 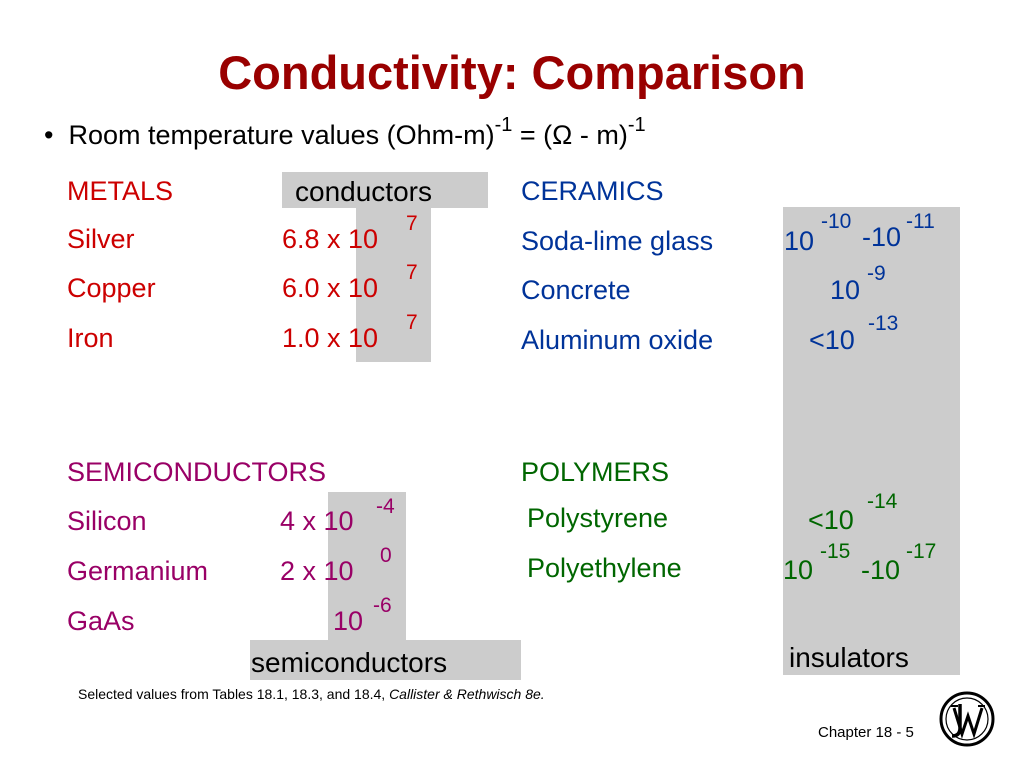 I want to click on ceramic-v1-glass: 10, so click(x=799, y=241).